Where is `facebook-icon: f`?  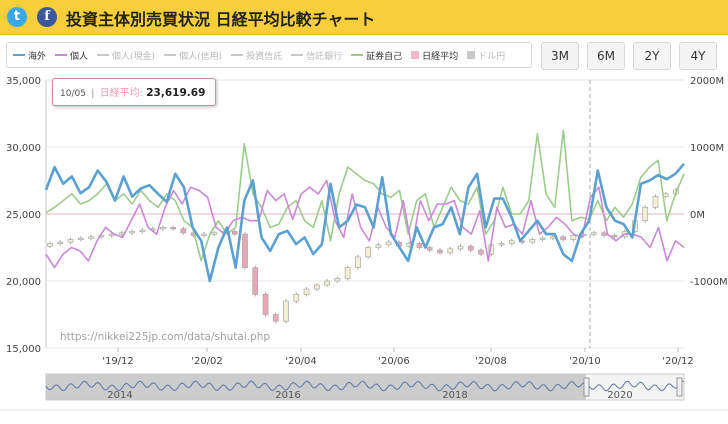
facebook-icon: f is located at coordinates (47, 17).